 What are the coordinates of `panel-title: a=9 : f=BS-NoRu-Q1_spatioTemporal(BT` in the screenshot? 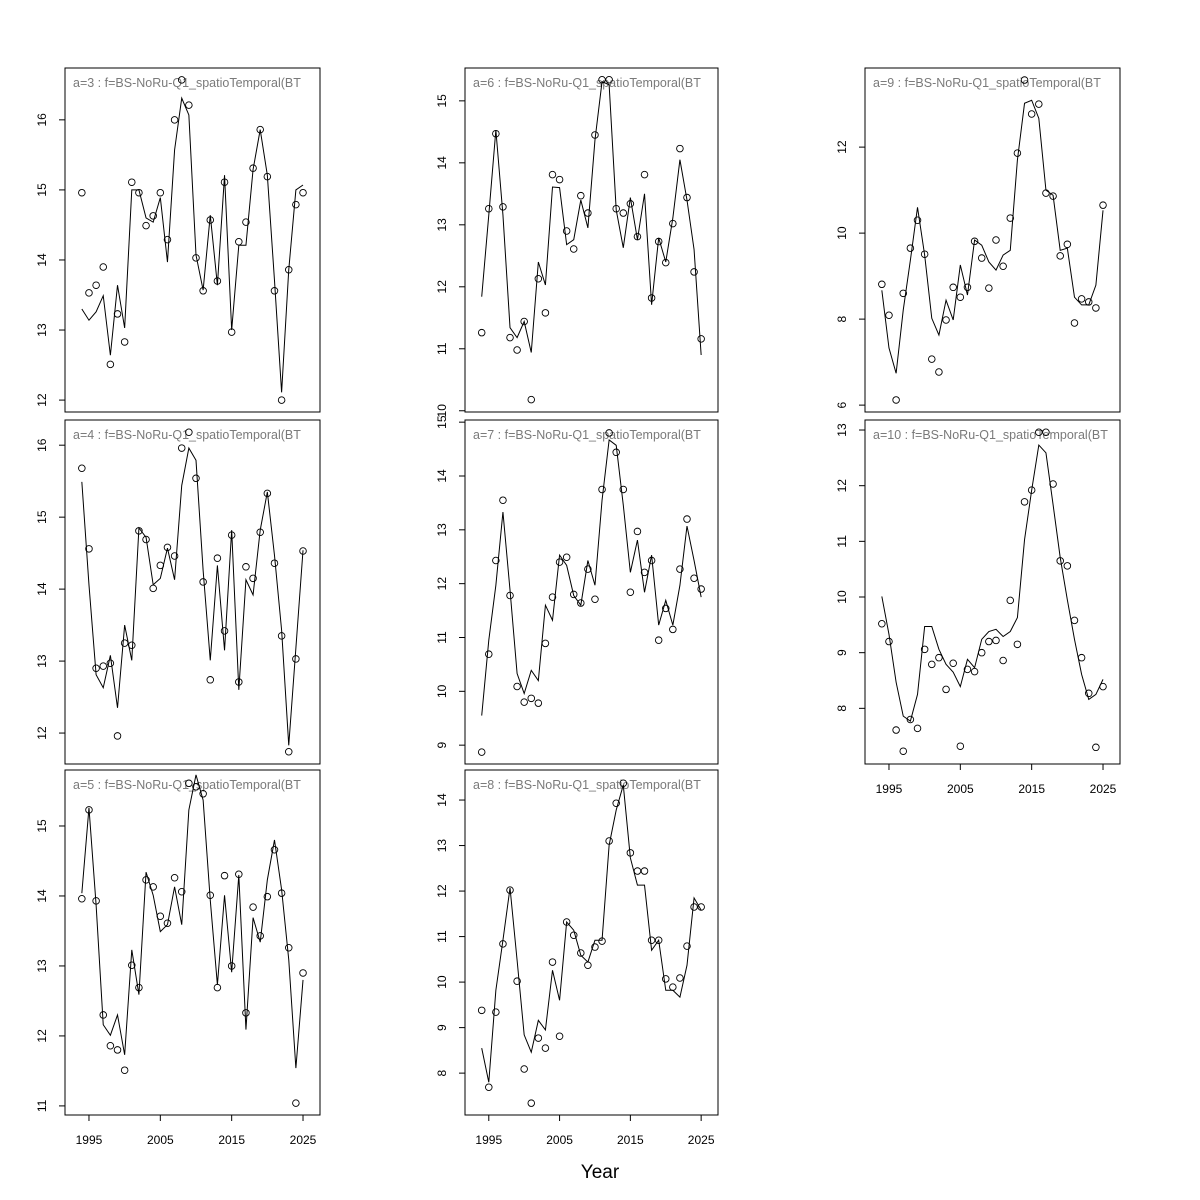 It's located at (987, 83).